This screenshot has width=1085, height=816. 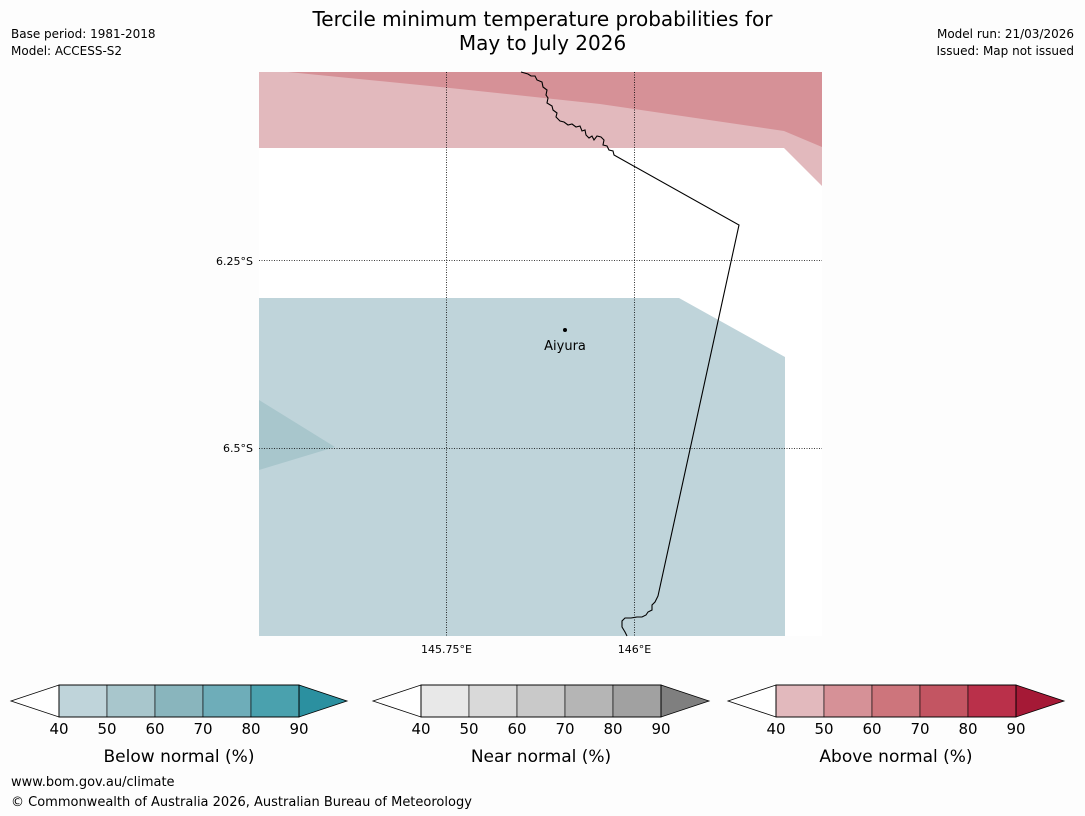 I want to click on colorbar-above: 40 50 60 70 80 90 Above normal (%), so click(x=896, y=725).